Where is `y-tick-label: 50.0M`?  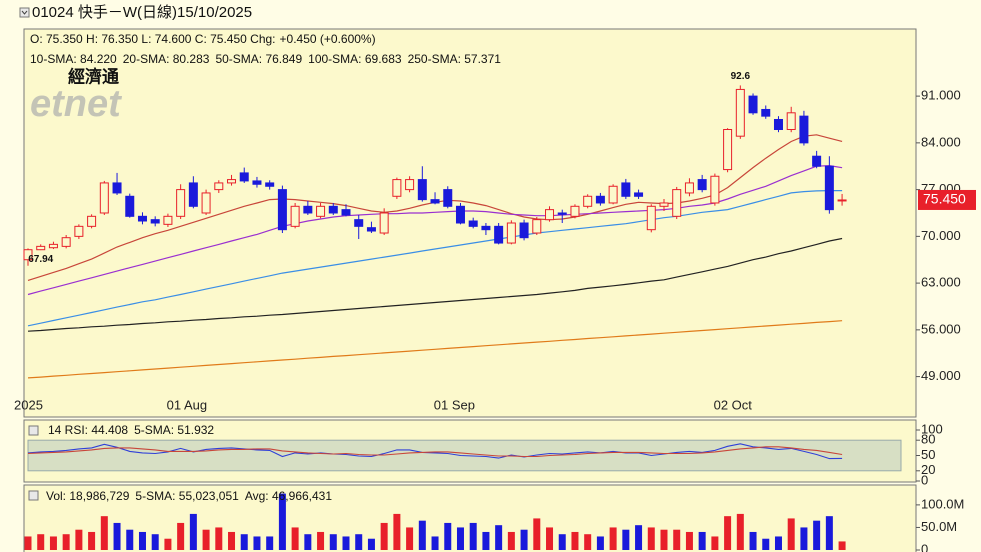 y-tick-label: 50.0M is located at coordinates (939, 526).